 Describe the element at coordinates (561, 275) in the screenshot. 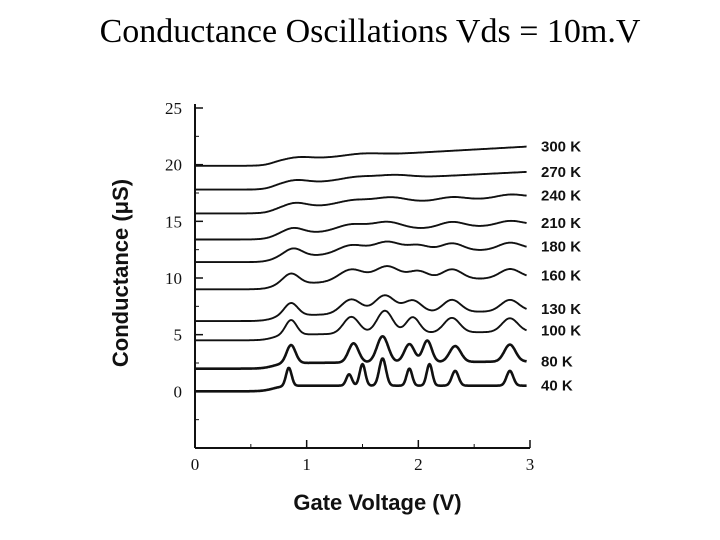

I see `legend-label: 160 K` at that location.